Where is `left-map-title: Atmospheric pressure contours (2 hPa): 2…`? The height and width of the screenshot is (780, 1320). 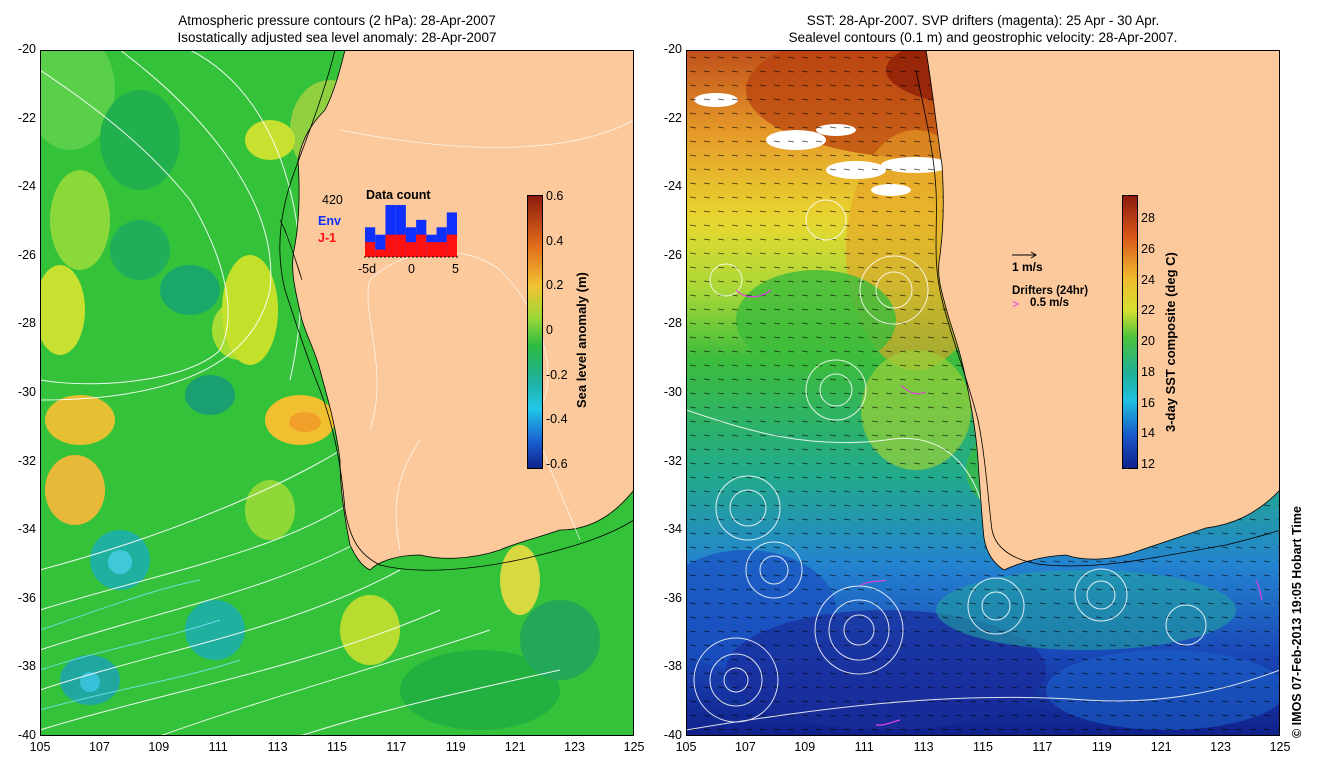
left-map-title: Atmospheric pressure contours (2 hPa): 2… is located at coordinates (337, 29).